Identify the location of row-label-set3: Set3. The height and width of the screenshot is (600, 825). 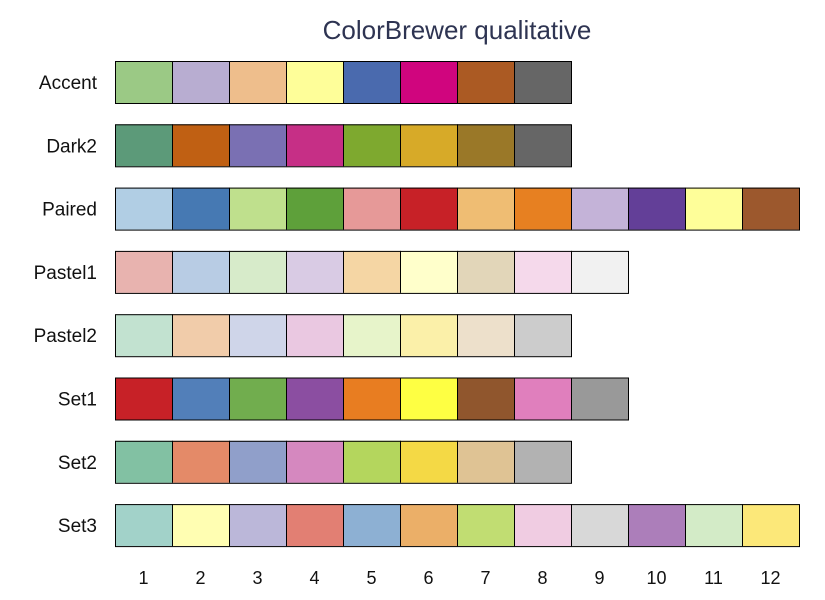
(77, 526).